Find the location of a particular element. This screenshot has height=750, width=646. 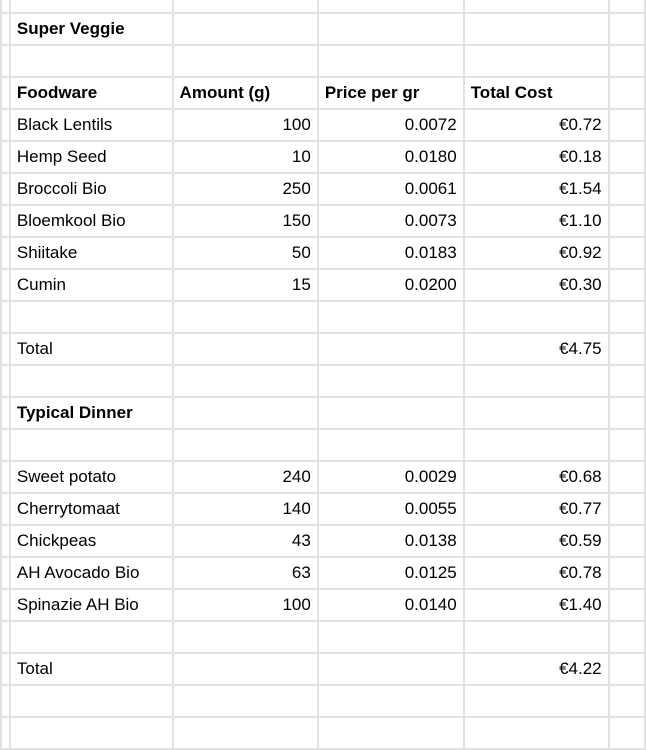

cell-c: 0.0180 is located at coordinates (390, 157).